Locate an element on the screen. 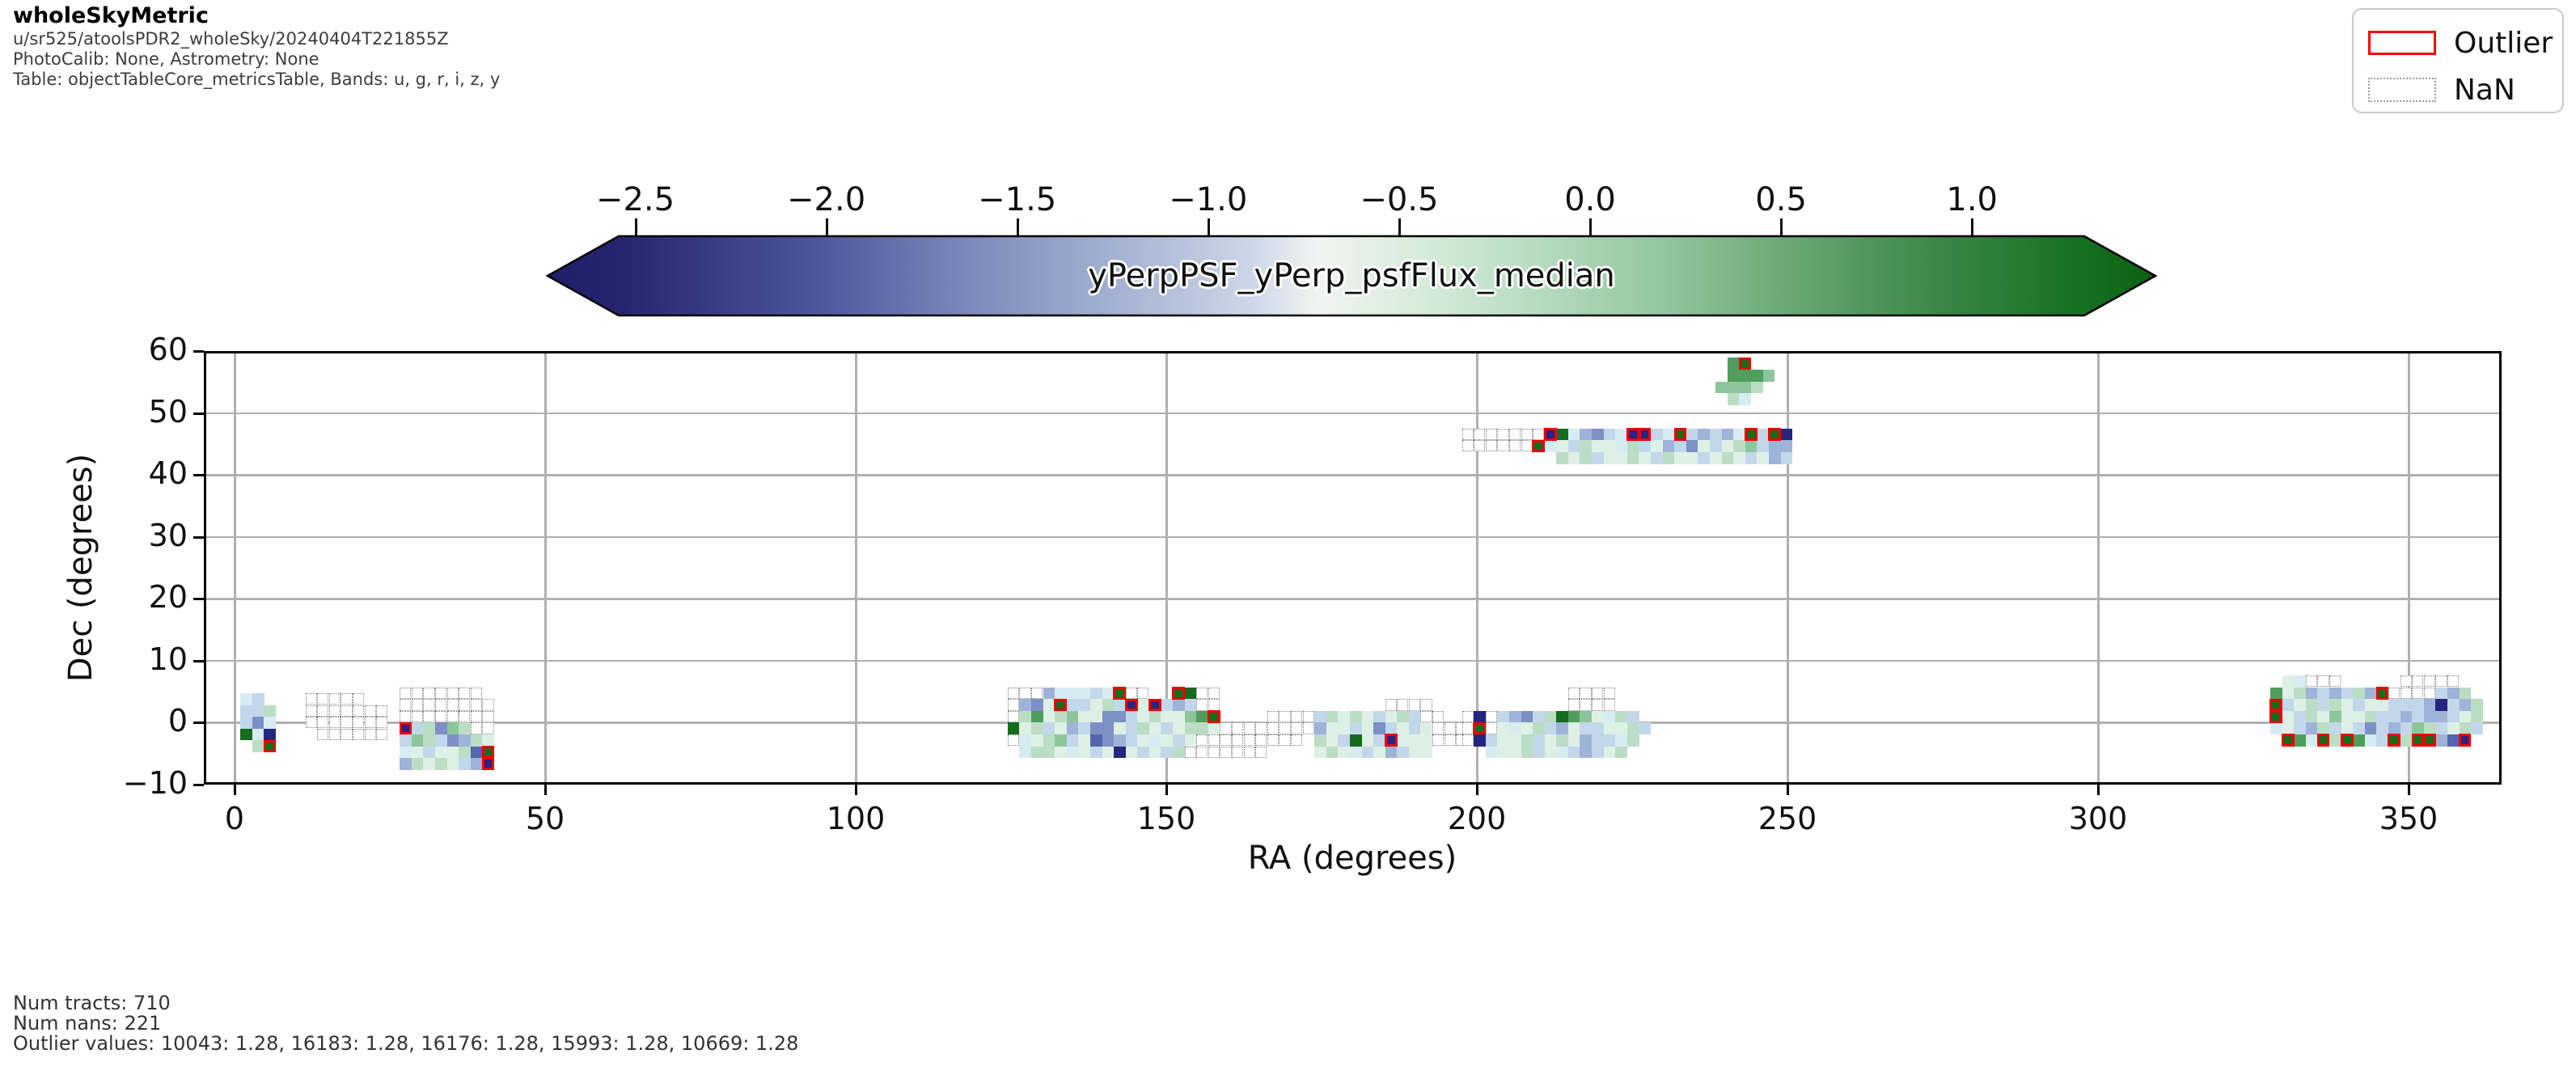 The width and height of the screenshot is (2576, 1075). legend-nan-label: NaN is located at coordinates (2485, 90).